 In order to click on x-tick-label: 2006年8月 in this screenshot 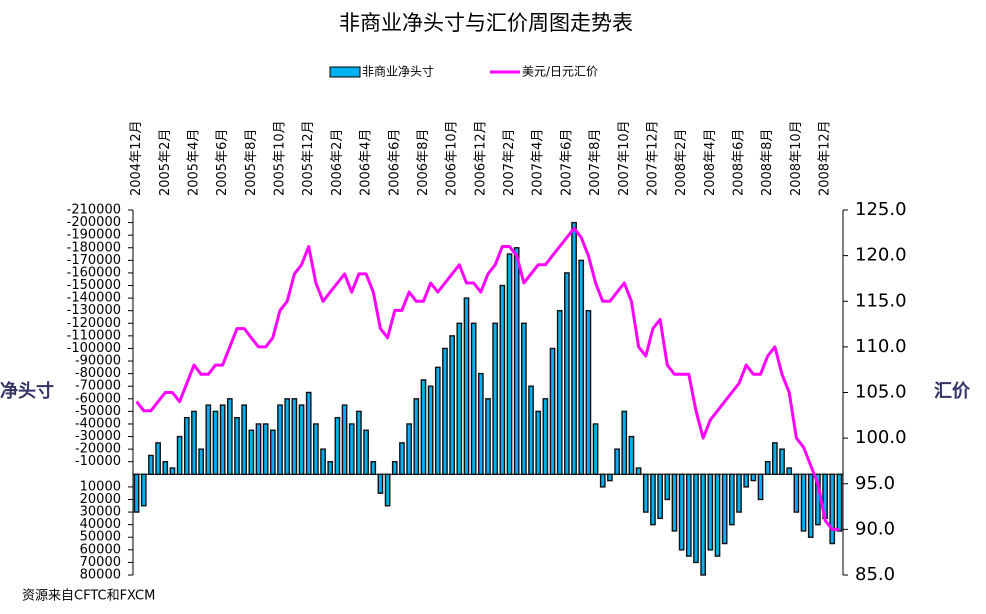, I will do `click(423, 162)`.